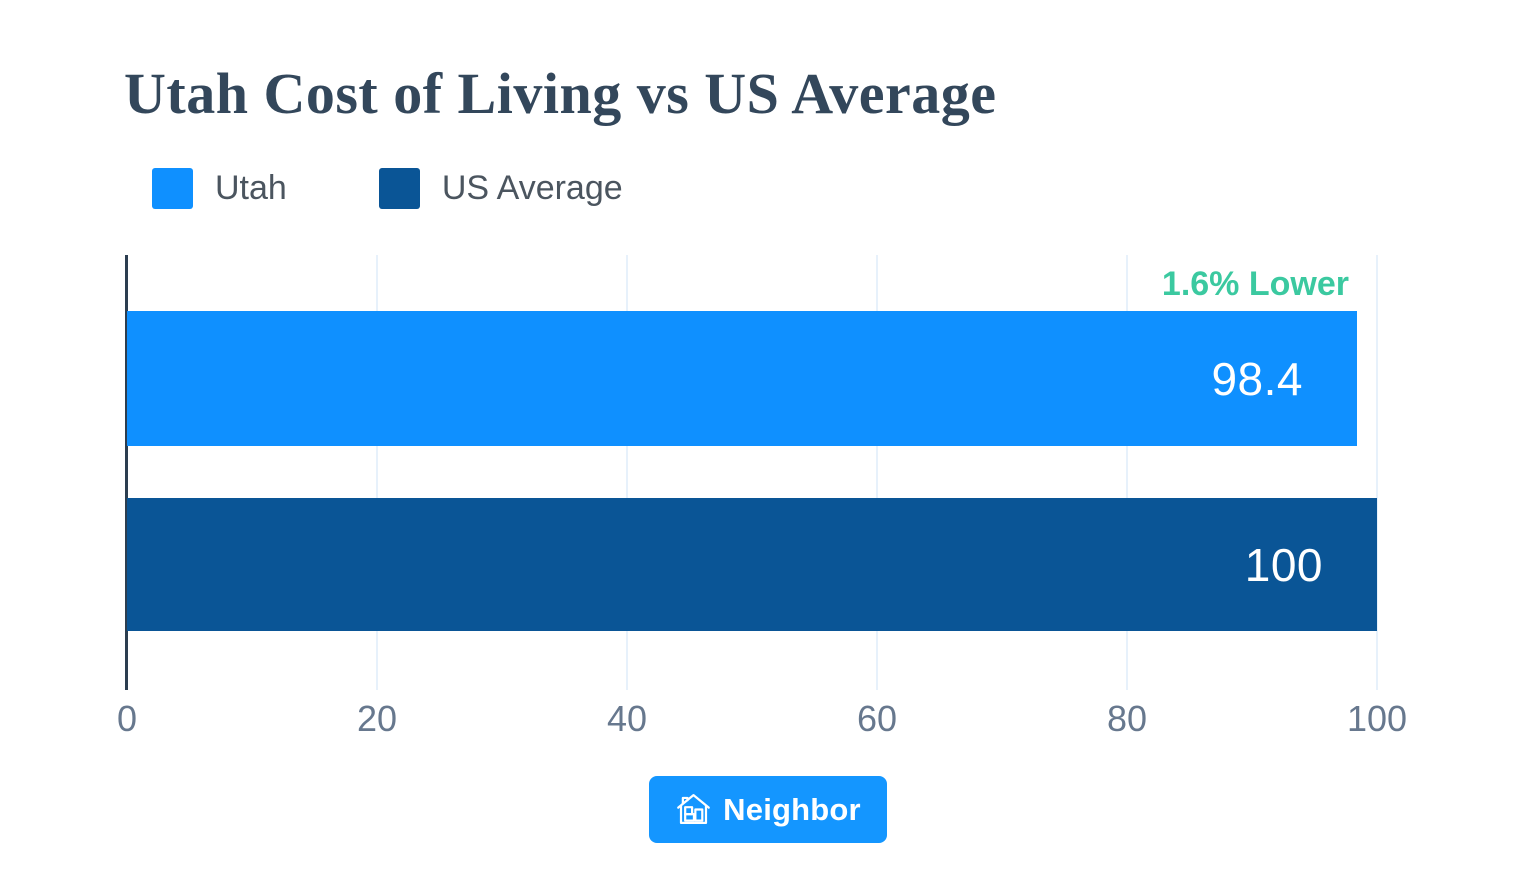  Describe the element at coordinates (560, 93) in the screenshot. I see `chart-title: Utah Cost of Living vs US Average` at that location.